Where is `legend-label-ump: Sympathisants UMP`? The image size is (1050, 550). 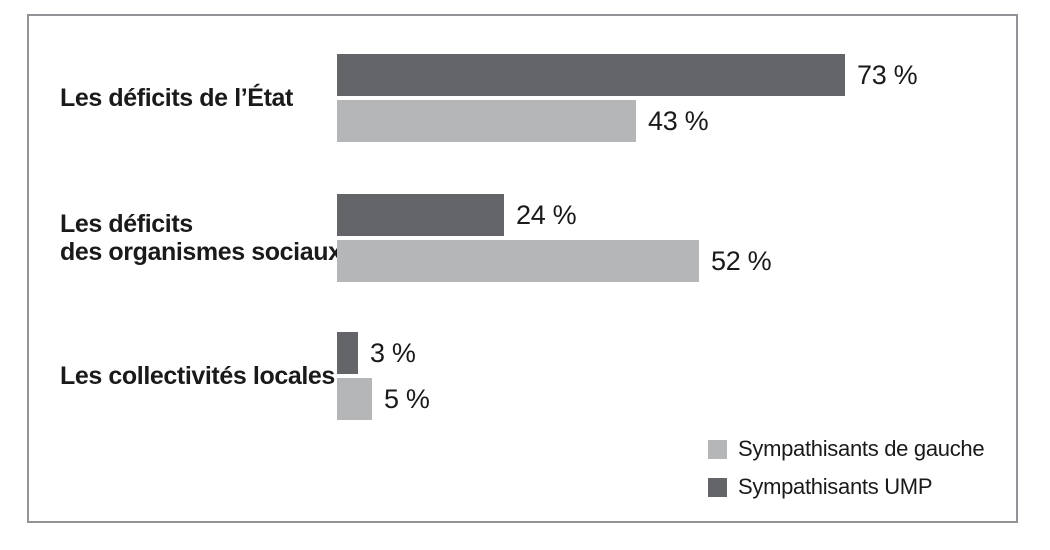
legend-label-ump: Sympathisants UMP is located at coordinates (835, 486).